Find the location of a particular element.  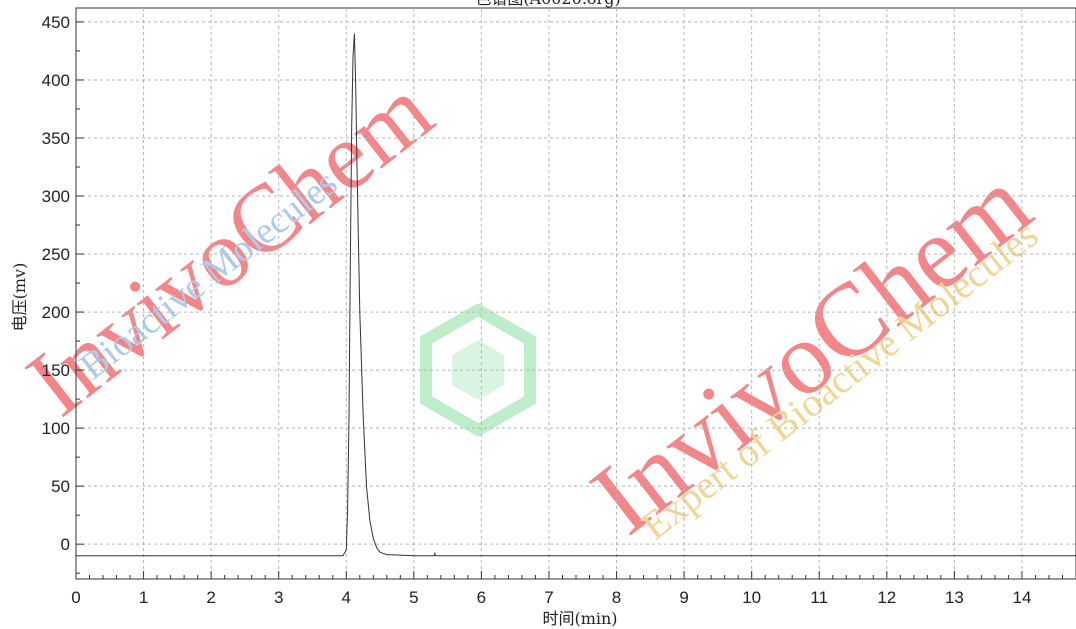

x-tick-label: 9 is located at coordinates (683, 597).